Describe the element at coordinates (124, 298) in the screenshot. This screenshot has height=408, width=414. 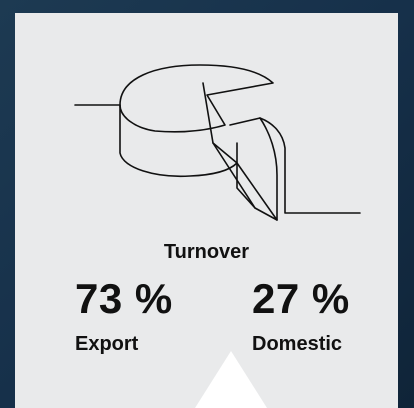
I see `stat-value: 73 %` at that location.